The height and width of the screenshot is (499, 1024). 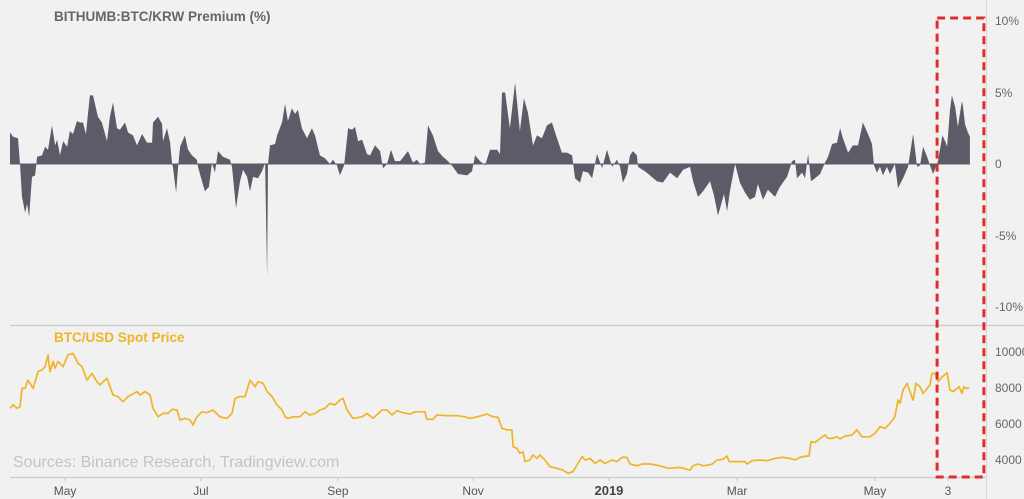 I want to click on y-tick-label: -5%, so click(x=1006, y=235).